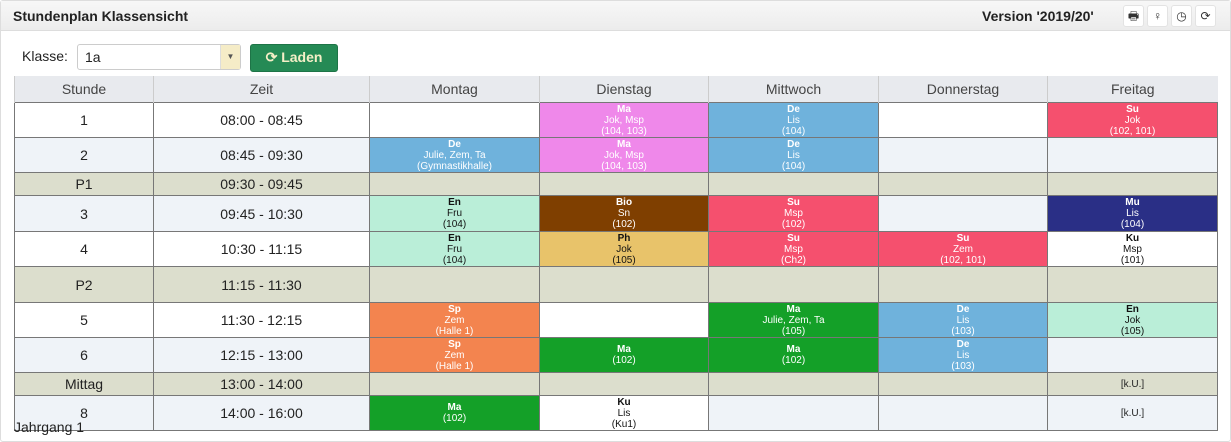 The image size is (1231, 442). I want to click on tip-button: ♀, so click(1157, 16).